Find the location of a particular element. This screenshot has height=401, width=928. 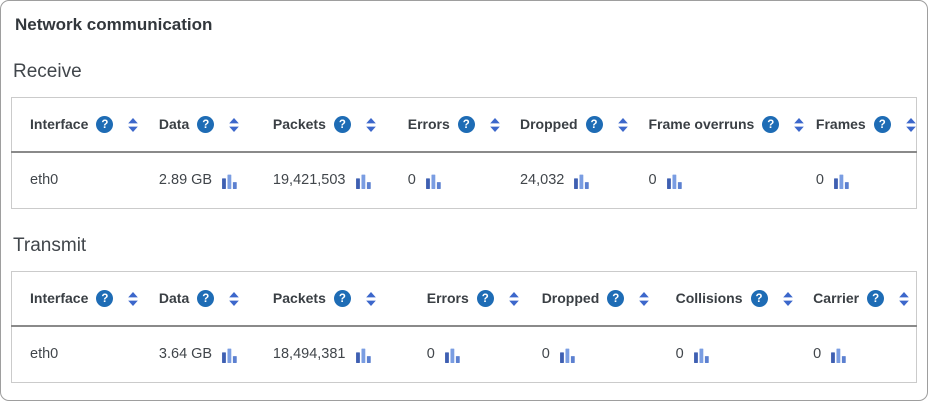

column-header-collisions: Collisions ? is located at coordinates (726, 299).